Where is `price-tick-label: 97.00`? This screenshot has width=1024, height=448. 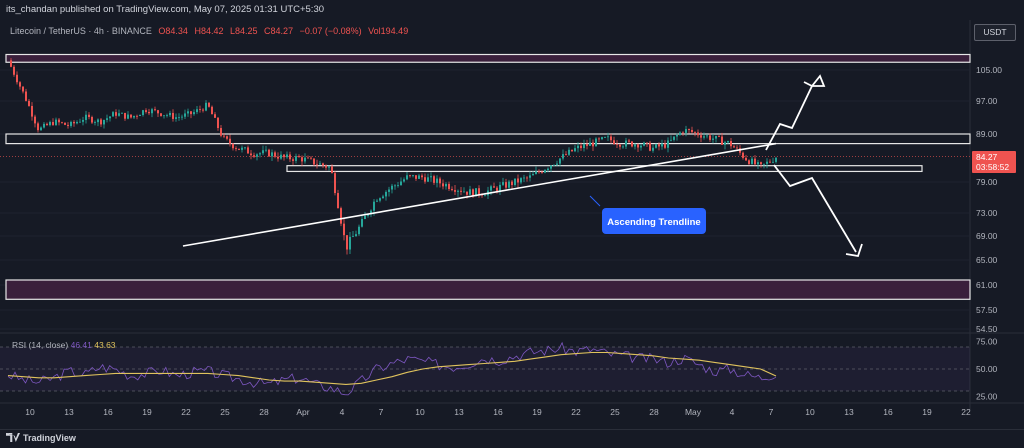
price-tick-label: 97.00 is located at coordinates (987, 101).